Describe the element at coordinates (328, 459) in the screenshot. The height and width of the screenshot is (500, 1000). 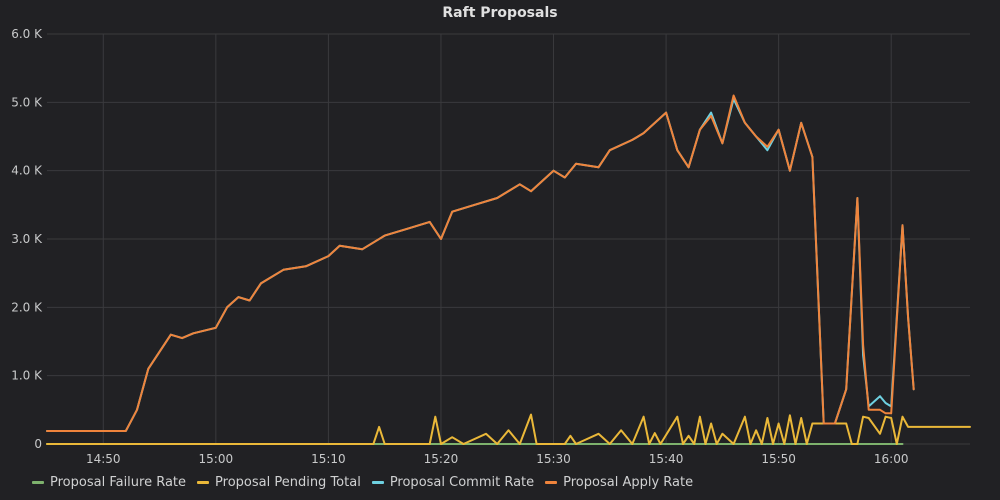
I see `x-tick-label: 15:10` at that location.